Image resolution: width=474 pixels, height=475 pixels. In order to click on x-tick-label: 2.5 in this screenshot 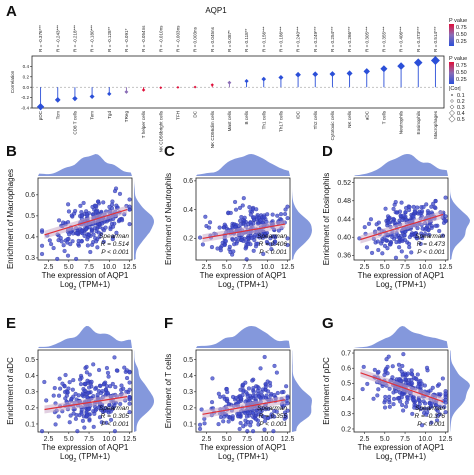, I will do `click(49, 267)`.